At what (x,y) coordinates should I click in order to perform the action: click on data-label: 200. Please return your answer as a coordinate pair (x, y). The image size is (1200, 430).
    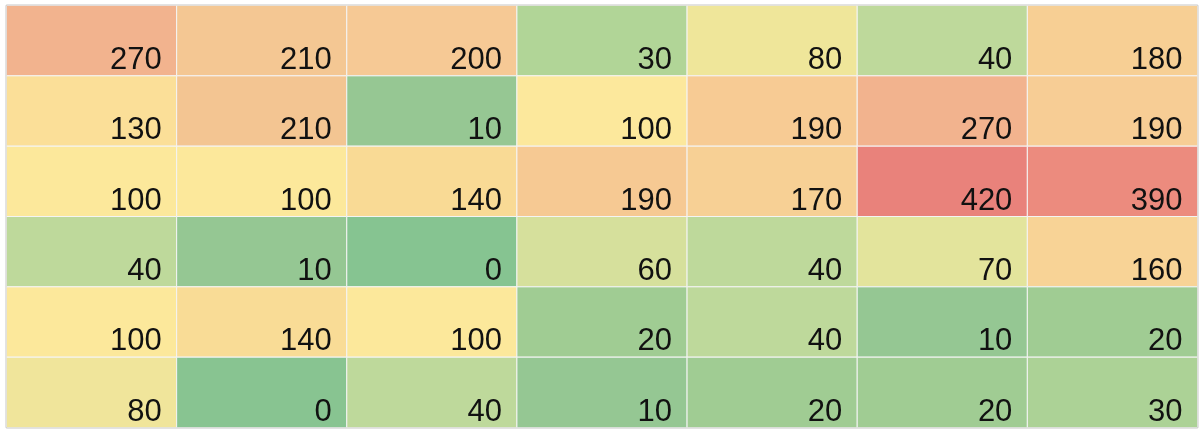
    Looking at the image, I should click on (476, 58).